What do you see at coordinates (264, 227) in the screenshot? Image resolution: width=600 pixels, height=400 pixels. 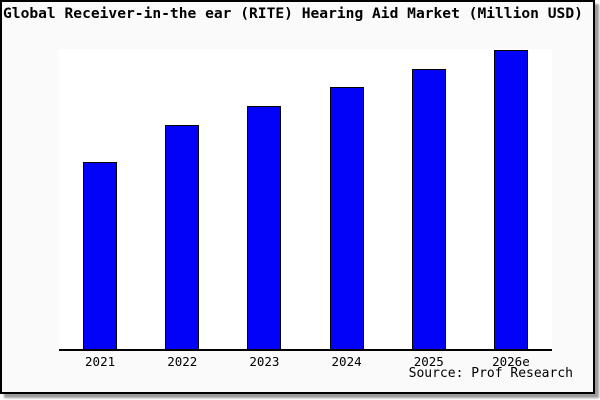 I see `bar-2023` at bounding box center [264, 227].